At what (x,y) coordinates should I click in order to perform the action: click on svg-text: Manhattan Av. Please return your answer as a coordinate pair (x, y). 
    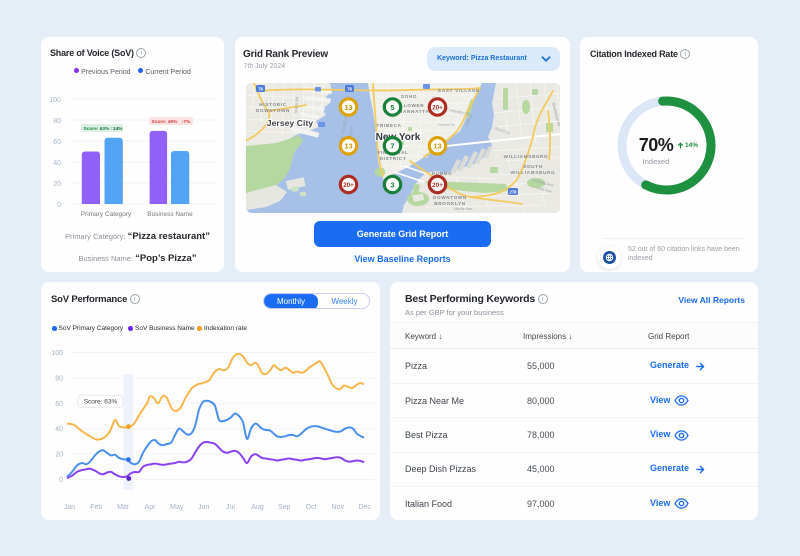
    Looking at the image, I should click on (555, 114).